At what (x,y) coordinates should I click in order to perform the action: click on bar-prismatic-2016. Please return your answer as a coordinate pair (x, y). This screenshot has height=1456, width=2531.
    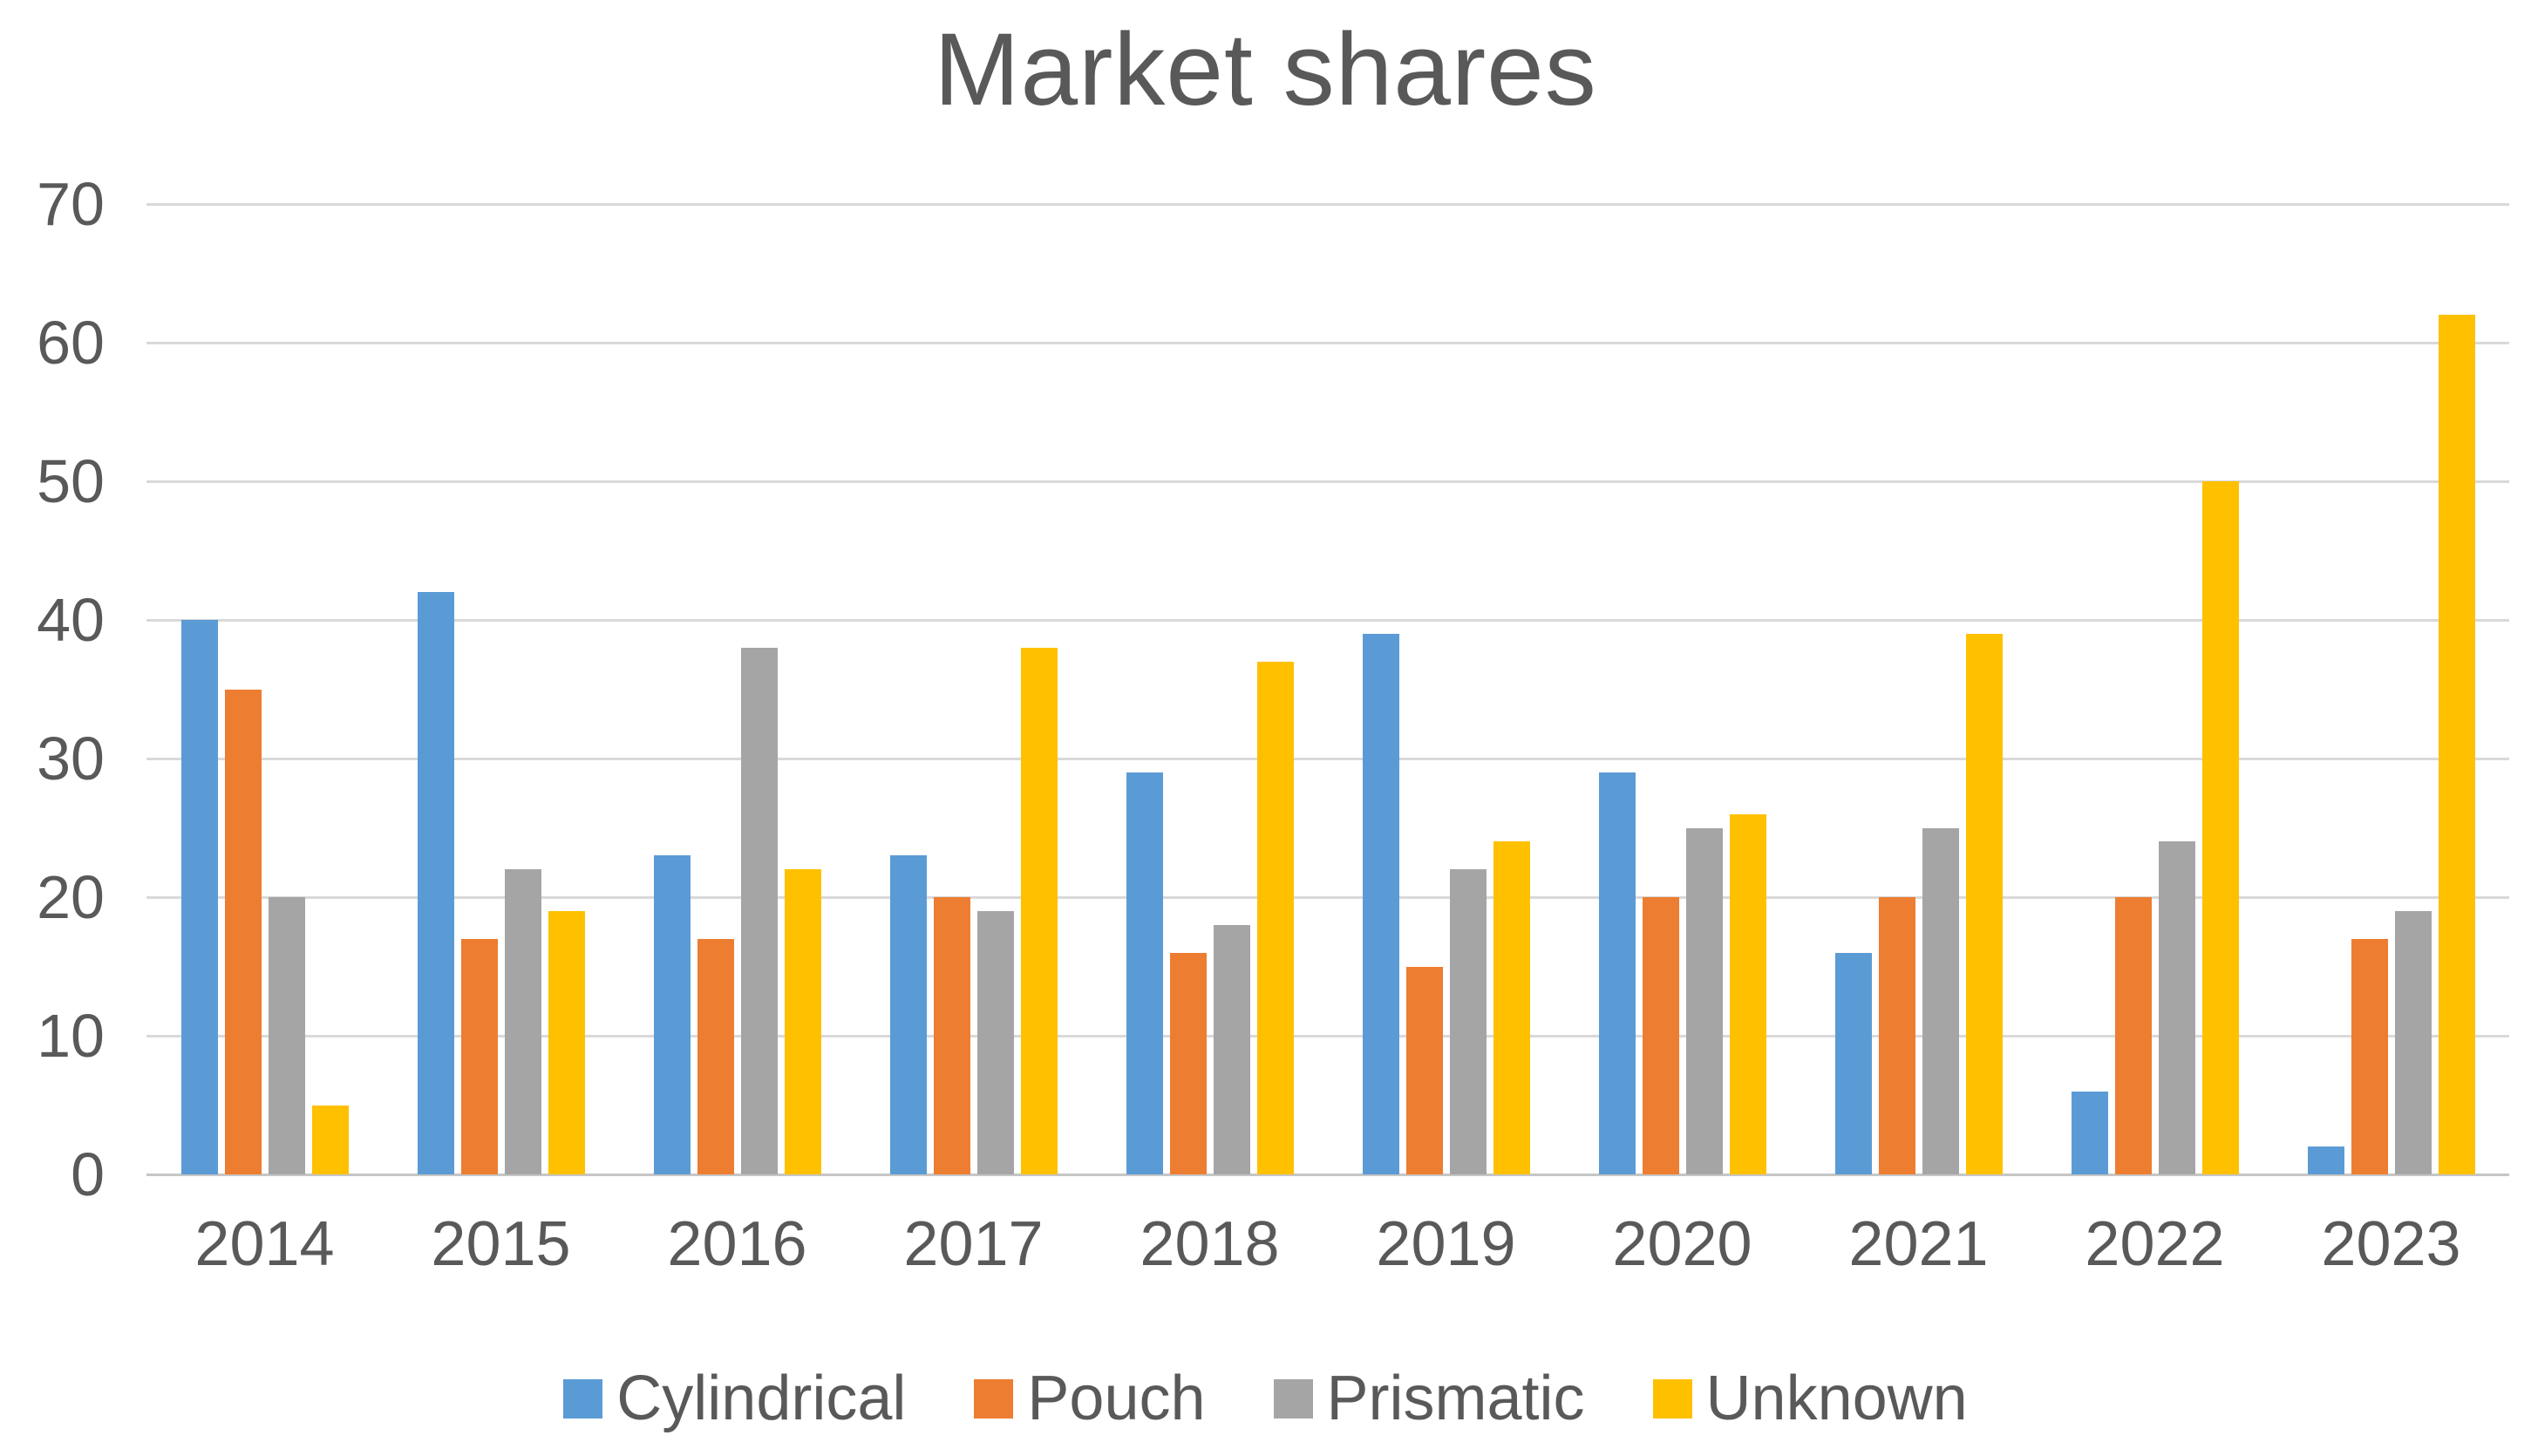
    Looking at the image, I should click on (759, 910).